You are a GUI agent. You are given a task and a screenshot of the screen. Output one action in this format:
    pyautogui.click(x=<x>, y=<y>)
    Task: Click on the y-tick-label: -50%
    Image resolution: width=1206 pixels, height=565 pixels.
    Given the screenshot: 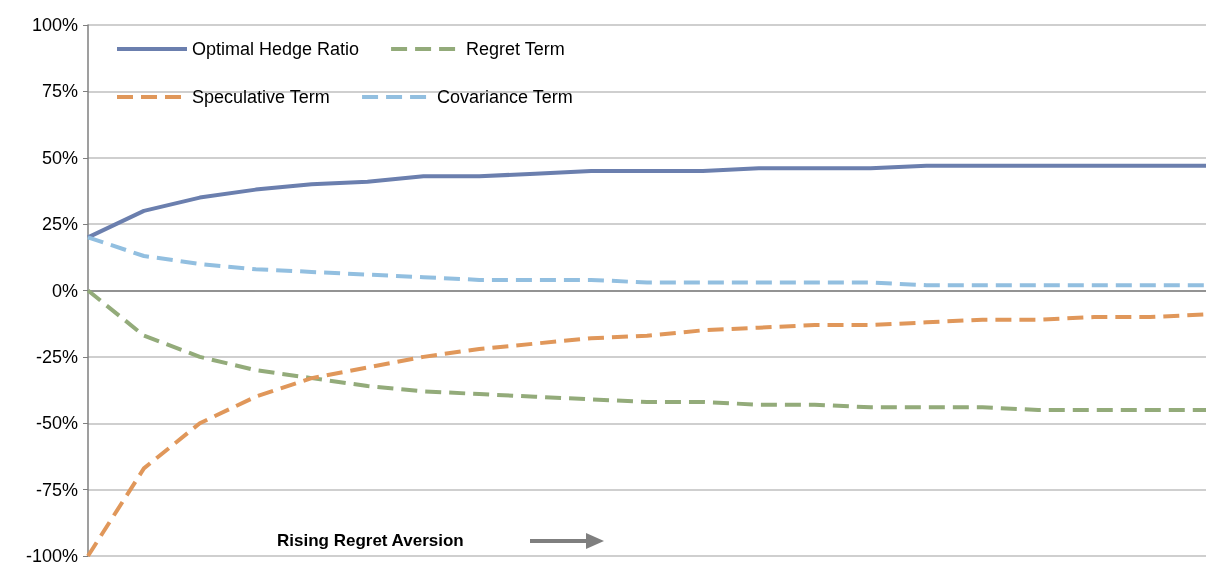 What is the action you would take?
    pyautogui.click(x=56, y=423)
    